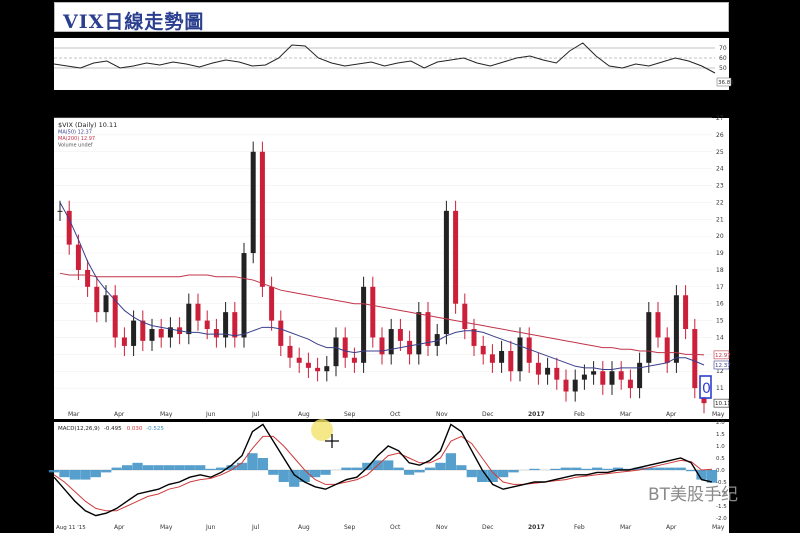 This screenshot has height=533, width=800. What do you see at coordinates (705, 387) in the screenshot?
I see `annotation-box` at bounding box center [705, 387].